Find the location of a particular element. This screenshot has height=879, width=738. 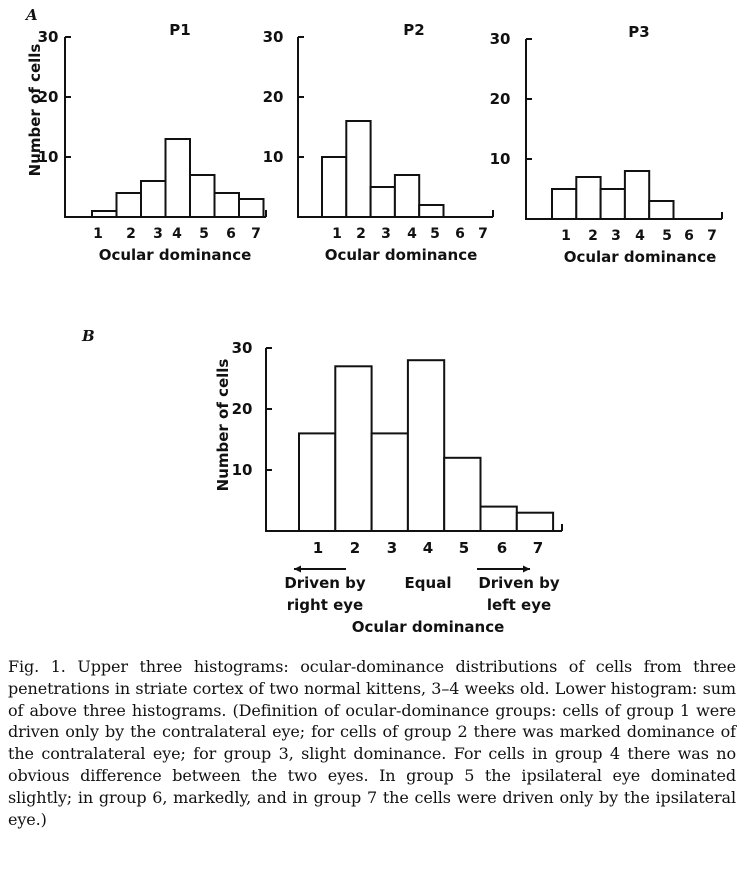

arrow-head-right is located at coordinates (526, 569).